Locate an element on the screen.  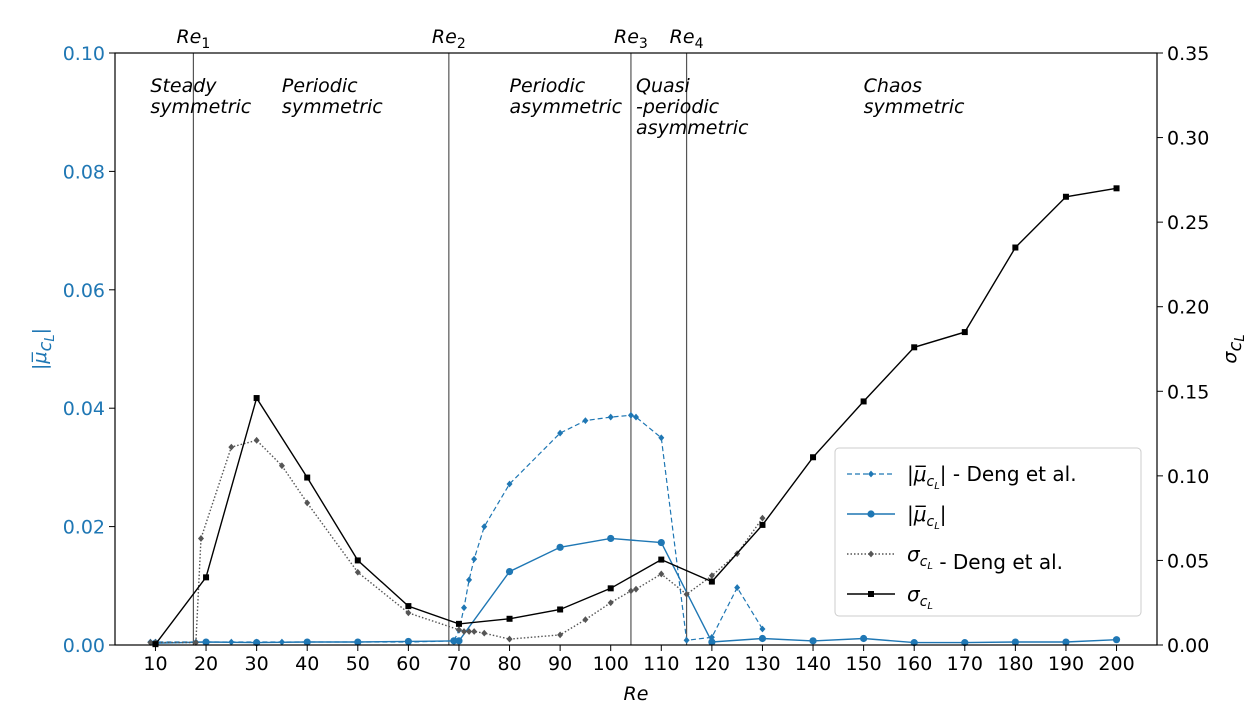
legend-label: |μ̅cL| is located at coordinates (927, 517).